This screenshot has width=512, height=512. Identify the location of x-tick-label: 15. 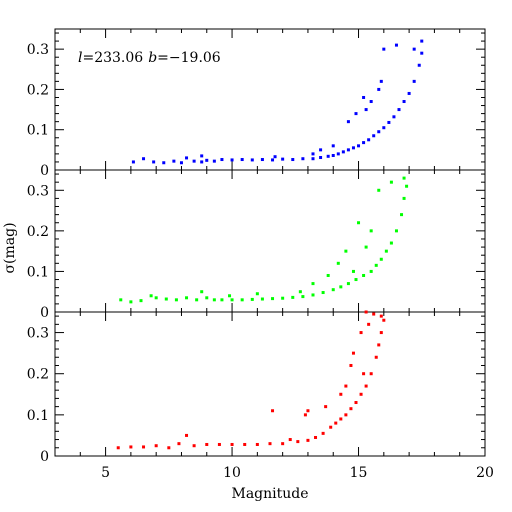
(359, 473).